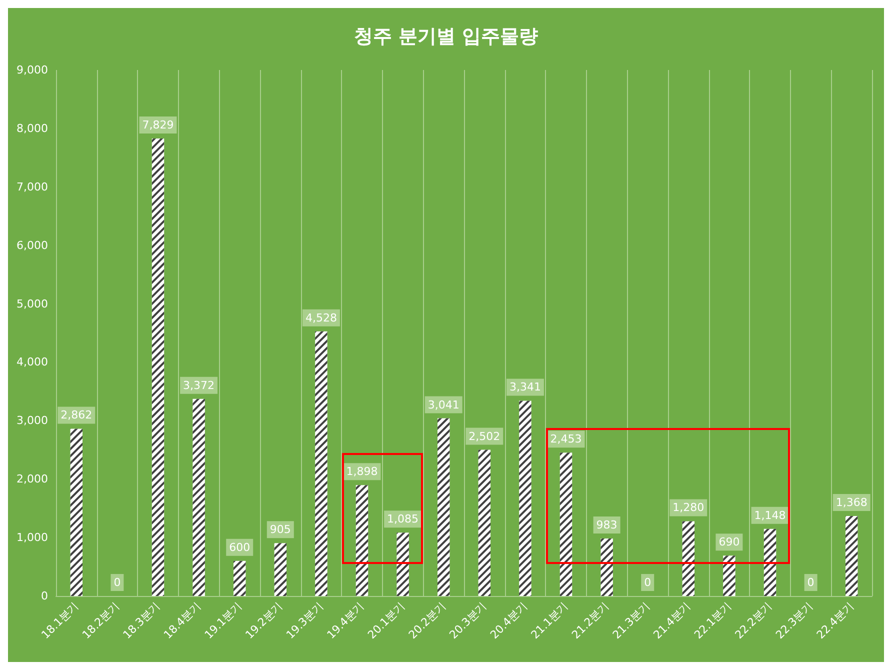  Describe the element at coordinates (444, 405) in the screenshot. I see `data-label: 3,041` at that location.